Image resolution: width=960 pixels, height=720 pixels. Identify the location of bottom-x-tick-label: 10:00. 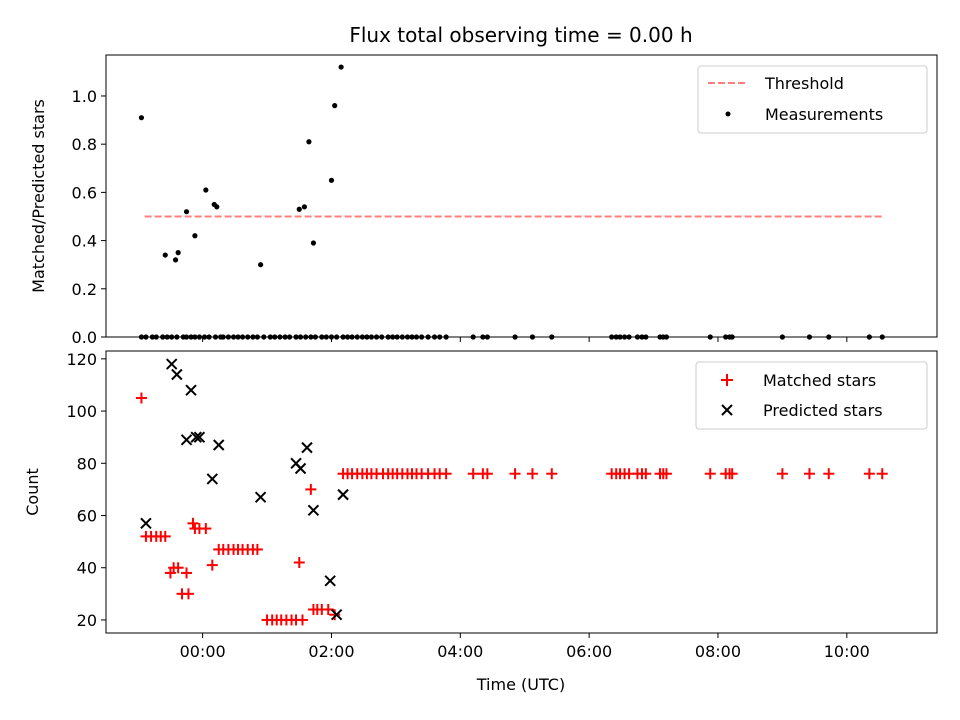
(847, 651).